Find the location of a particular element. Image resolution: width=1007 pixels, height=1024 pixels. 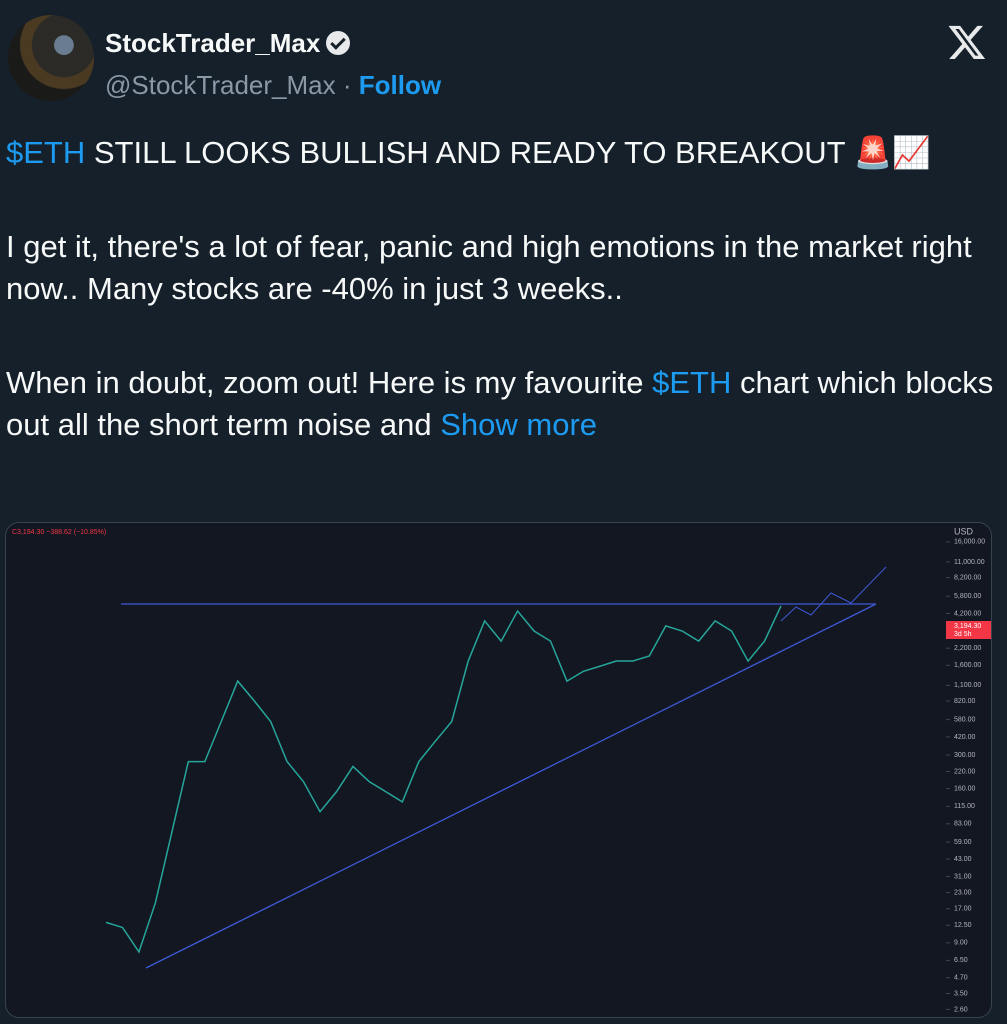

y-tick-label: 220.00 is located at coordinates (965, 771).